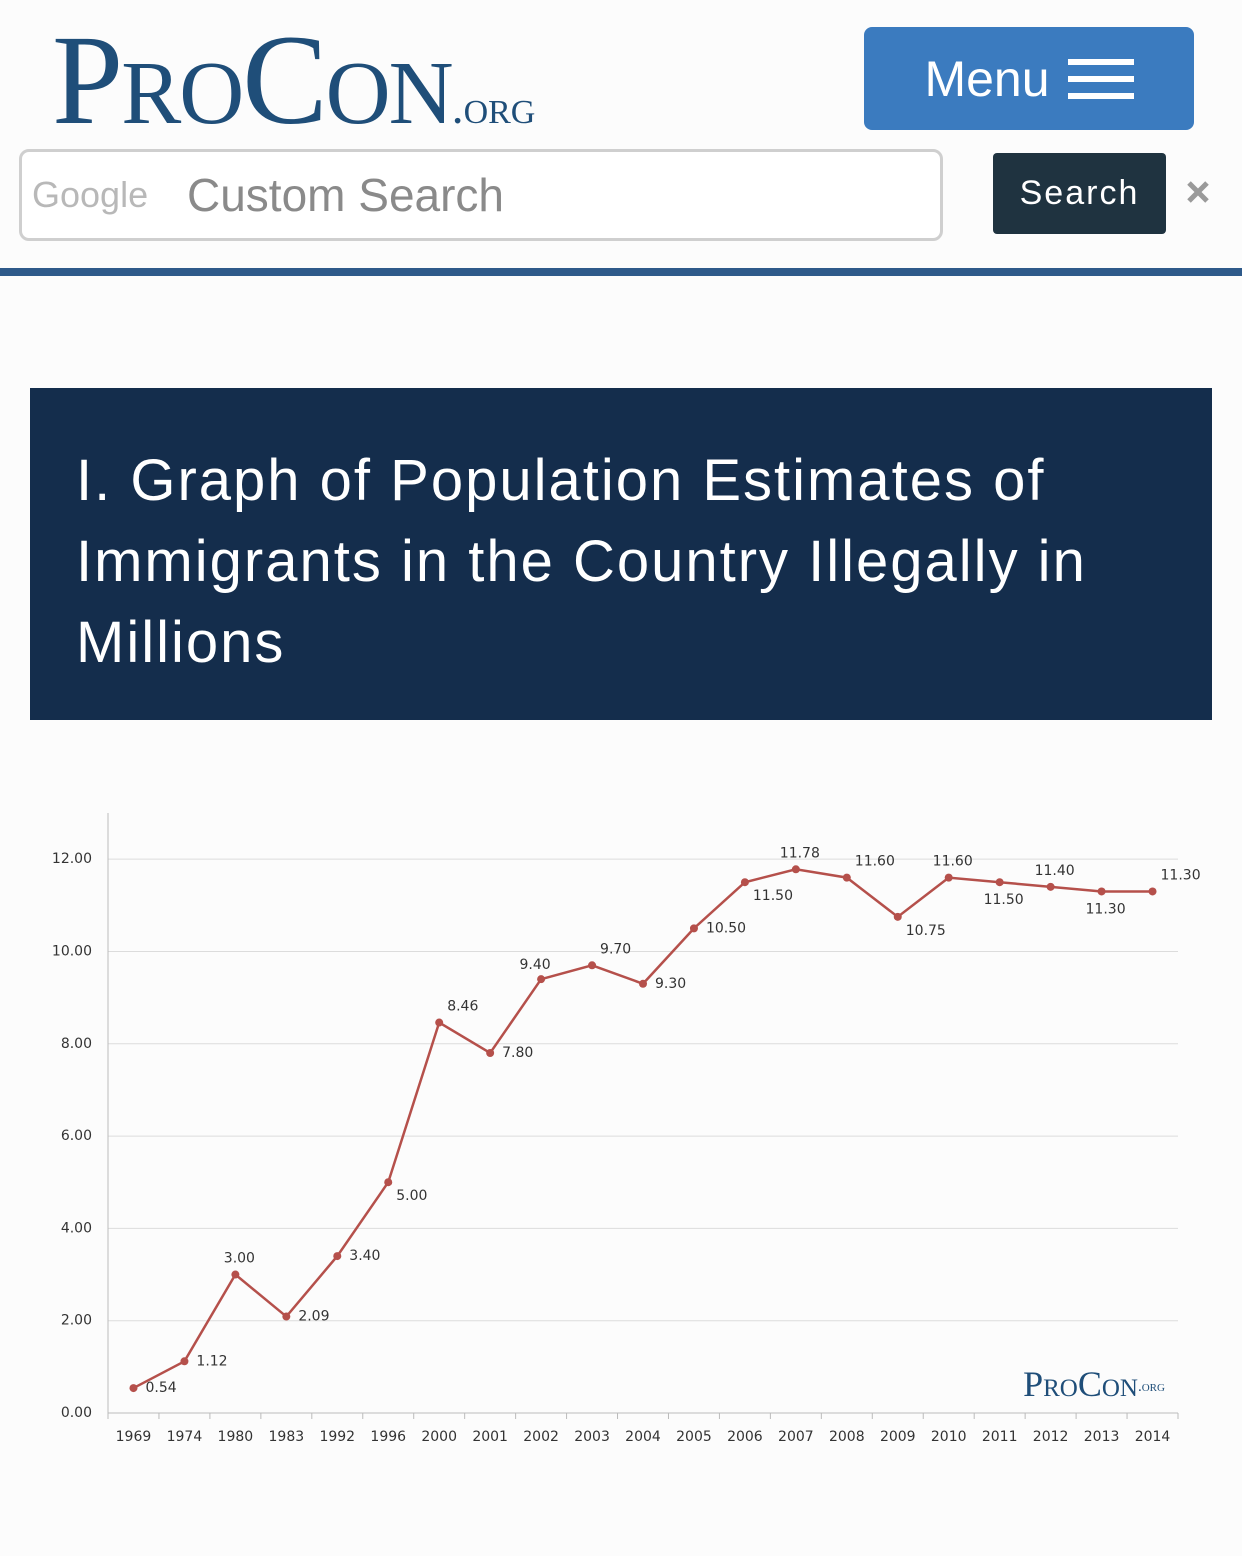 The image size is (1242, 1556). What do you see at coordinates (745, 1437) in the screenshot?
I see `x-tick-label: 2006` at bounding box center [745, 1437].